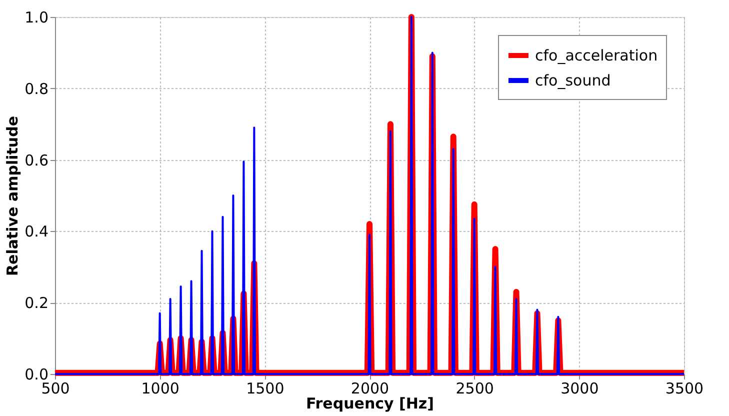 The height and width of the screenshot is (416, 729). I want to click on x-tick-label: 1000, so click(160, 389).